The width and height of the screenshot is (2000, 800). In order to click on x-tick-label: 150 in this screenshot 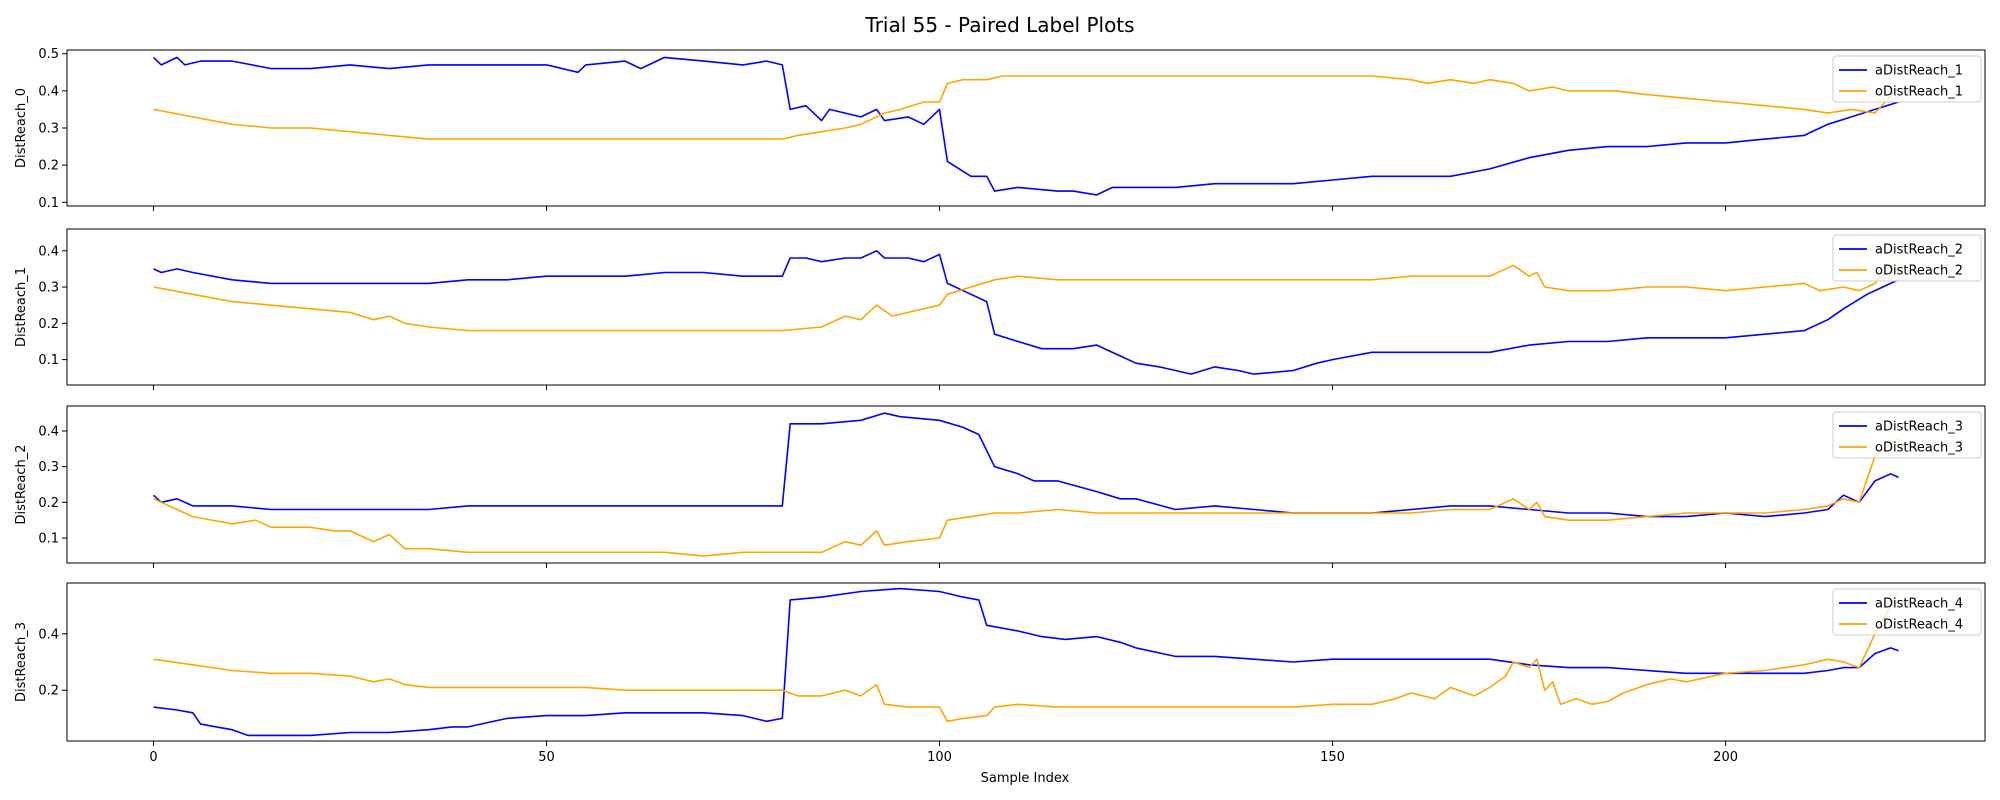, I will do `click(1332, 757)`.